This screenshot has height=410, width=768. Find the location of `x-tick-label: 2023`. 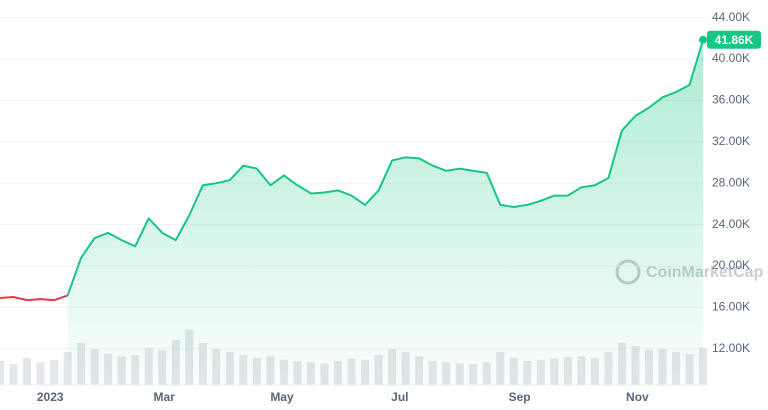

x-tick-label: 2023 is located at coordinates (50, 397).